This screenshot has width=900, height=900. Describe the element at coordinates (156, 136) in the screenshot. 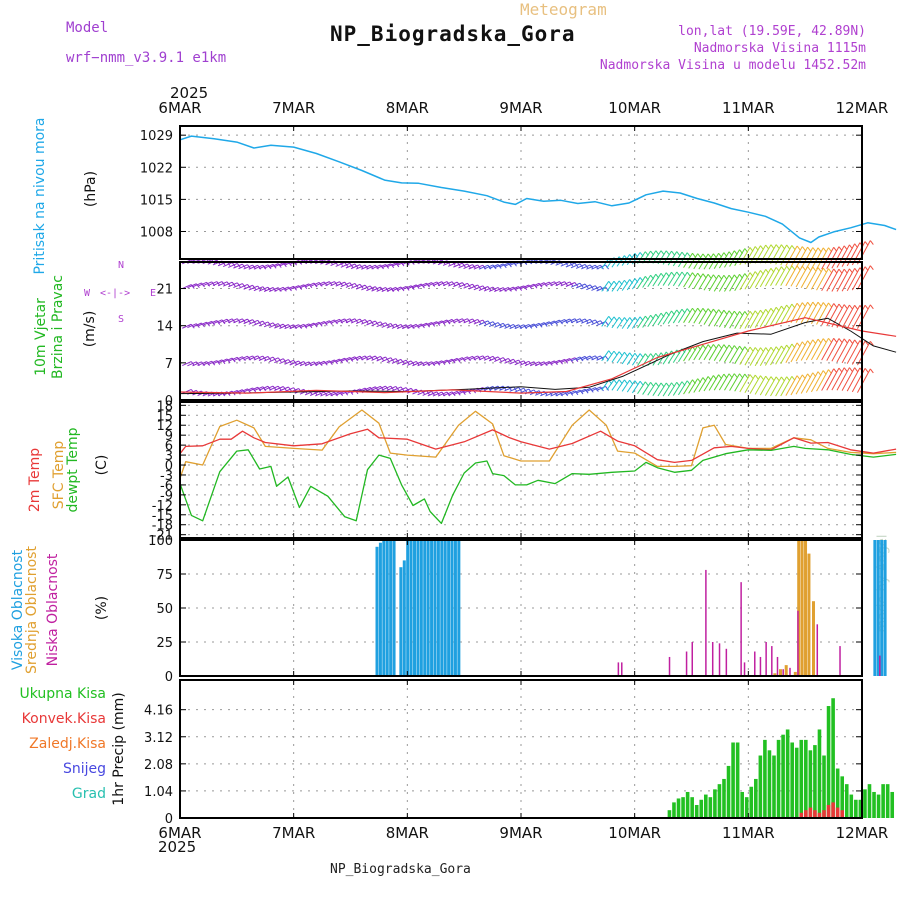

I see `y-tick-label: 1029` at that location.